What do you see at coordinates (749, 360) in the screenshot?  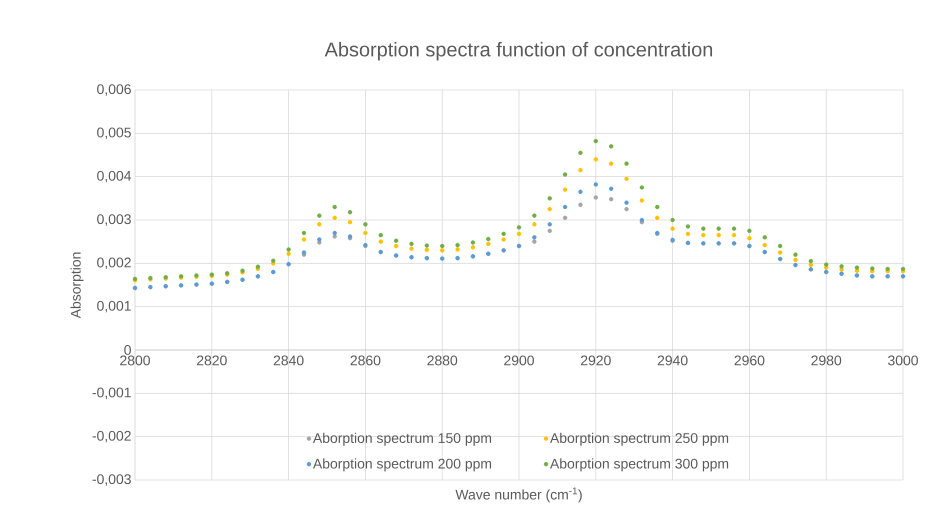 I see `x-tick-label: 2960` at bounding box center [749, 360].